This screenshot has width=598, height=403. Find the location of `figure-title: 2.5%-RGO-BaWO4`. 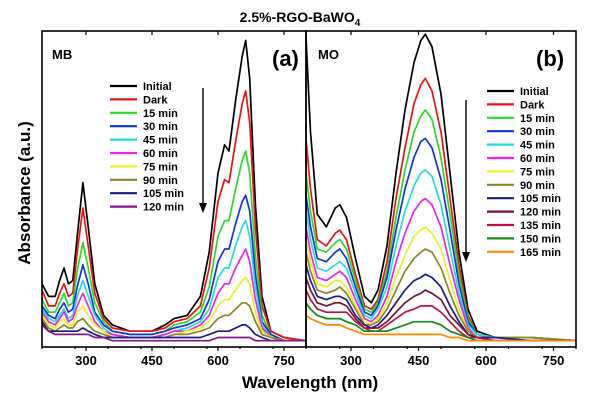

figure-title: 2.5%-RGO-BaWO4 is located at coordinates (300, 19).